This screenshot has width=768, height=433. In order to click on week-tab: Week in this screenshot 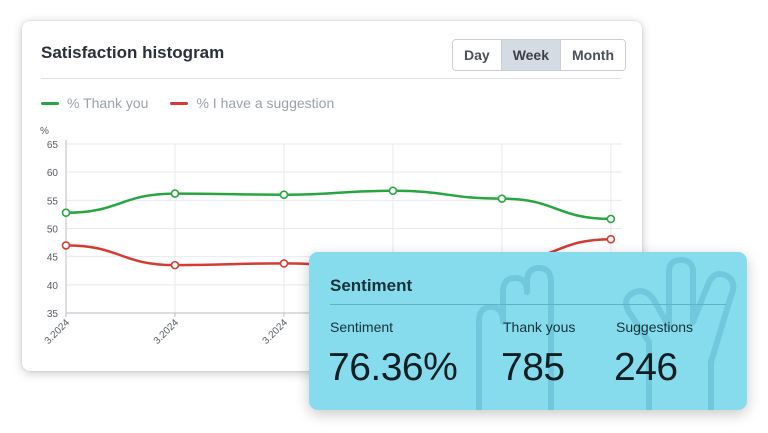, I will do `click(531, 55)`.